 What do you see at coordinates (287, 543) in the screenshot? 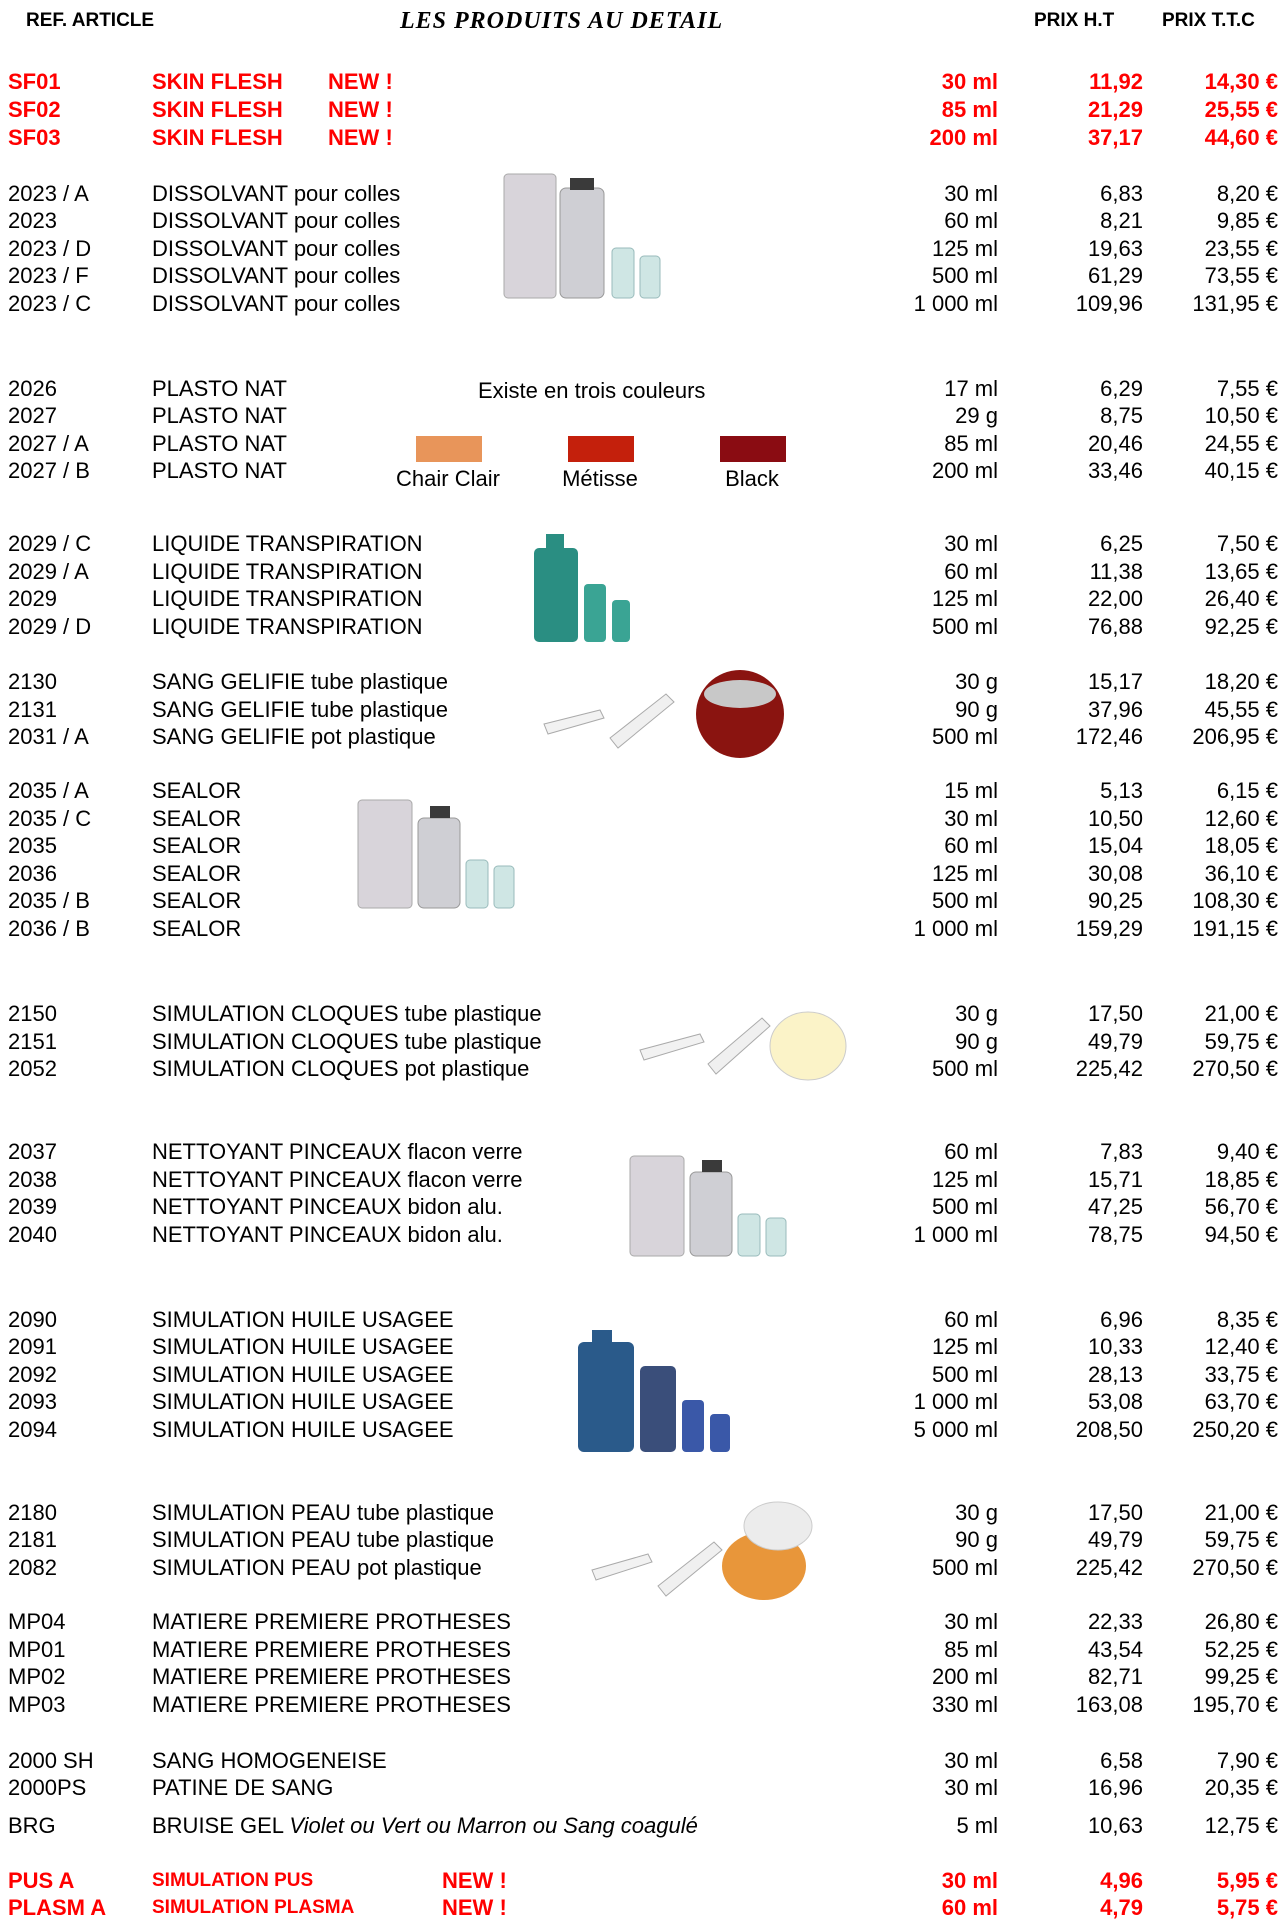
I see `row-name: LIQUIDE TRANSPIRATION` at bounding box center [287, 543].